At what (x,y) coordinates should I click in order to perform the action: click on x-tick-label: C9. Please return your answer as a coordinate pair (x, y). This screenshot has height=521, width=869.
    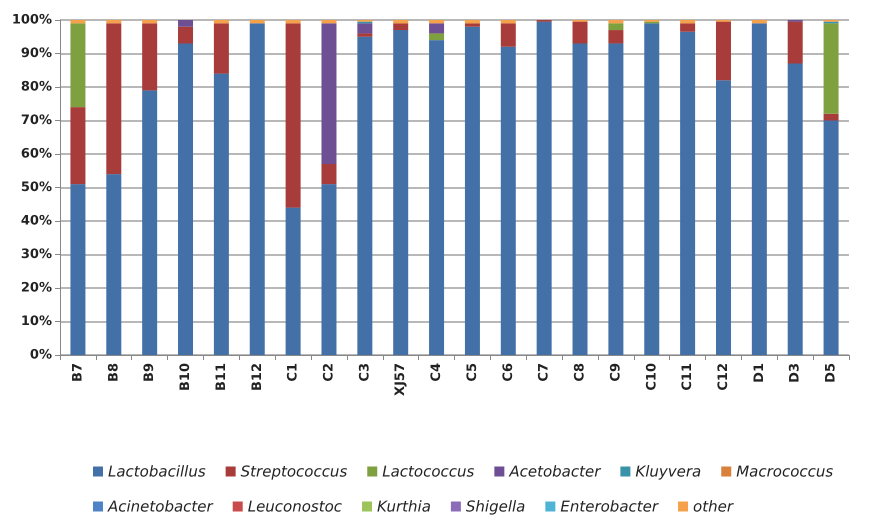
    Looking at the image, I should click on (616, 372).